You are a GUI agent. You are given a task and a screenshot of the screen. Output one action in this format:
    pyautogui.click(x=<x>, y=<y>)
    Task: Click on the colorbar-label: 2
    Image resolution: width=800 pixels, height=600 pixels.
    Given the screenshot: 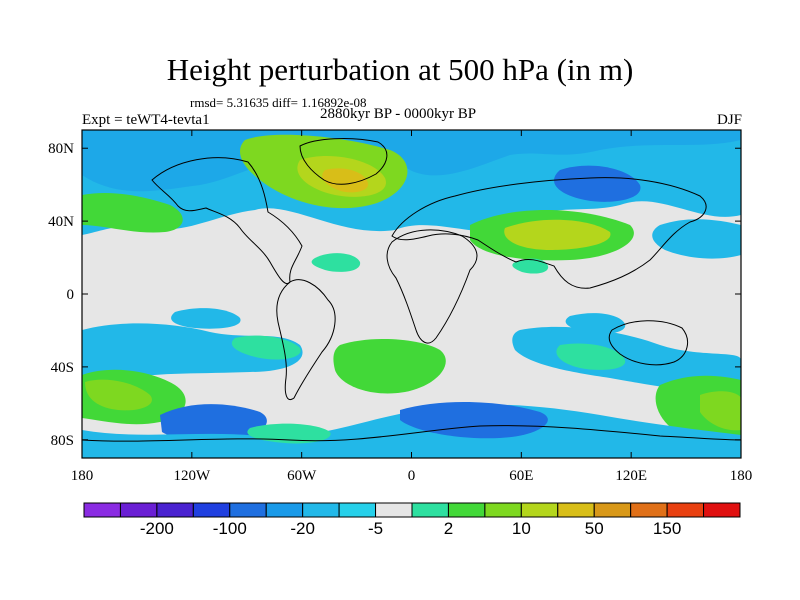 What is the action you would take?
    pyautogui.click(x=448, y=528)
    